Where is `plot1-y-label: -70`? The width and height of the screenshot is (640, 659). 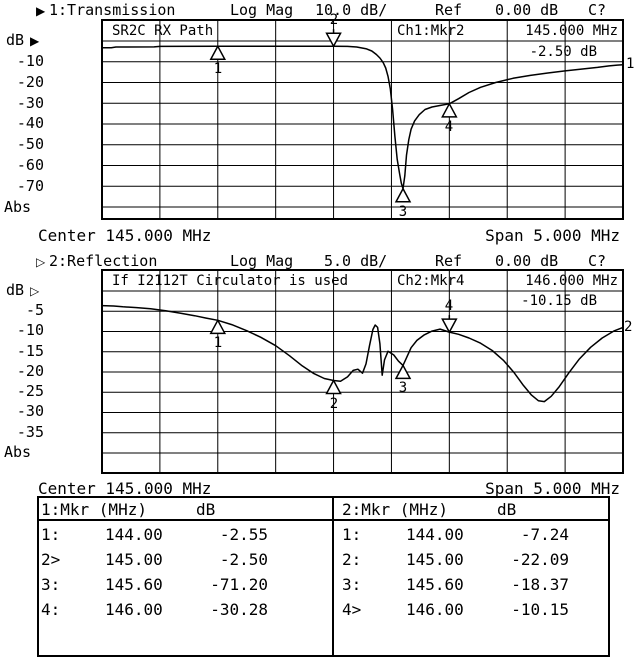 plot1-y-label: -70 is located at coordinates (30, 186).